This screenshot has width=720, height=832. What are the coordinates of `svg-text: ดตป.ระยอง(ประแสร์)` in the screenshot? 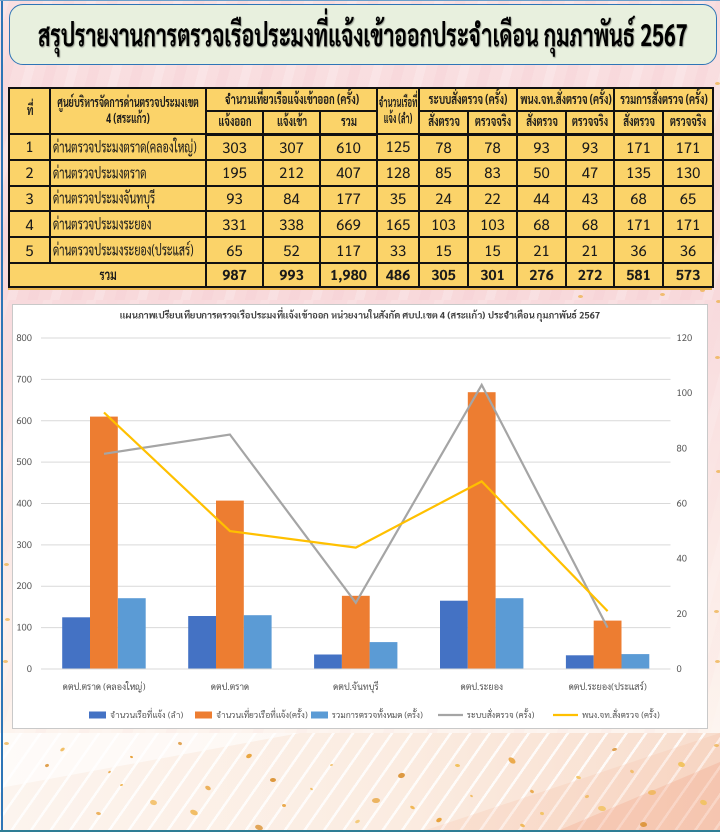 It's located at (607, 687).